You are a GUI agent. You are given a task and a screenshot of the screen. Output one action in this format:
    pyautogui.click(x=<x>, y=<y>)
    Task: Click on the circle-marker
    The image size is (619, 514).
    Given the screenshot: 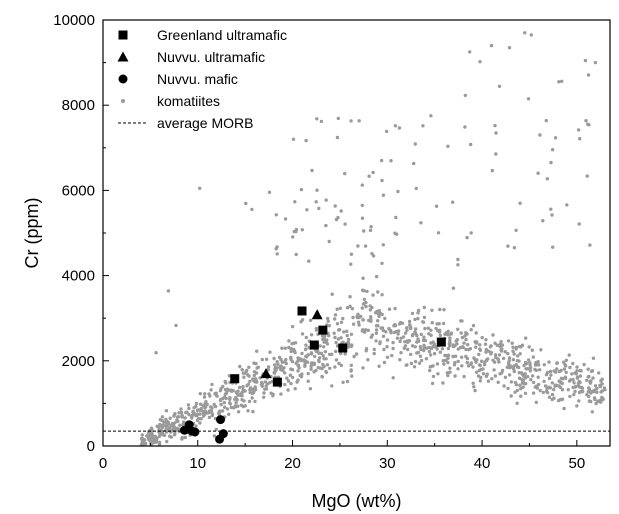 What is the action you would take?
    pyautogui.click(x=220, y=439)
    